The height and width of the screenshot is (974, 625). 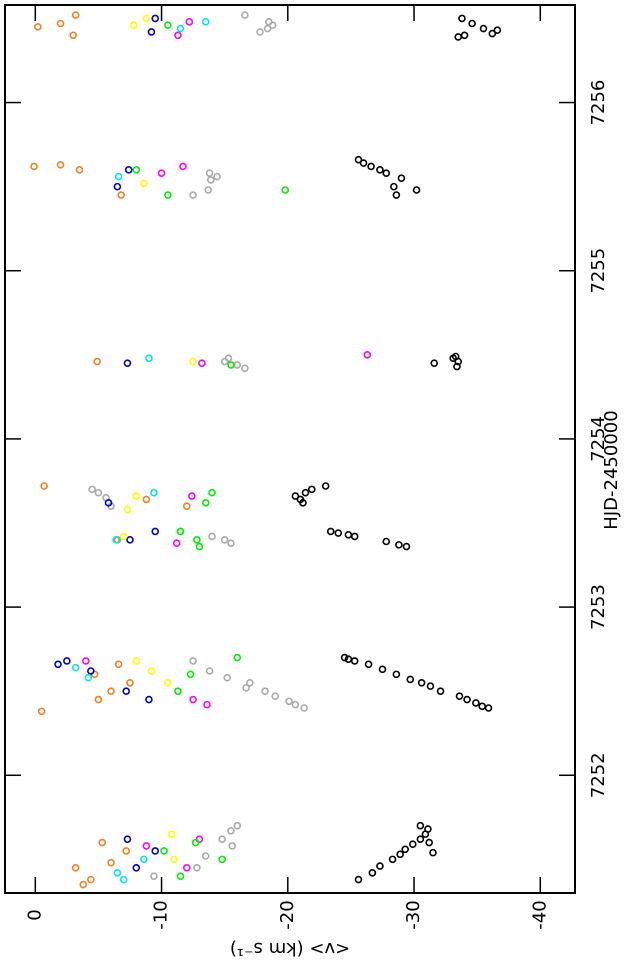 What do you see at coordinates (598, 103) in the screenshot?
I see `x-tick-label: 7256` at bounding box center [598, 103].